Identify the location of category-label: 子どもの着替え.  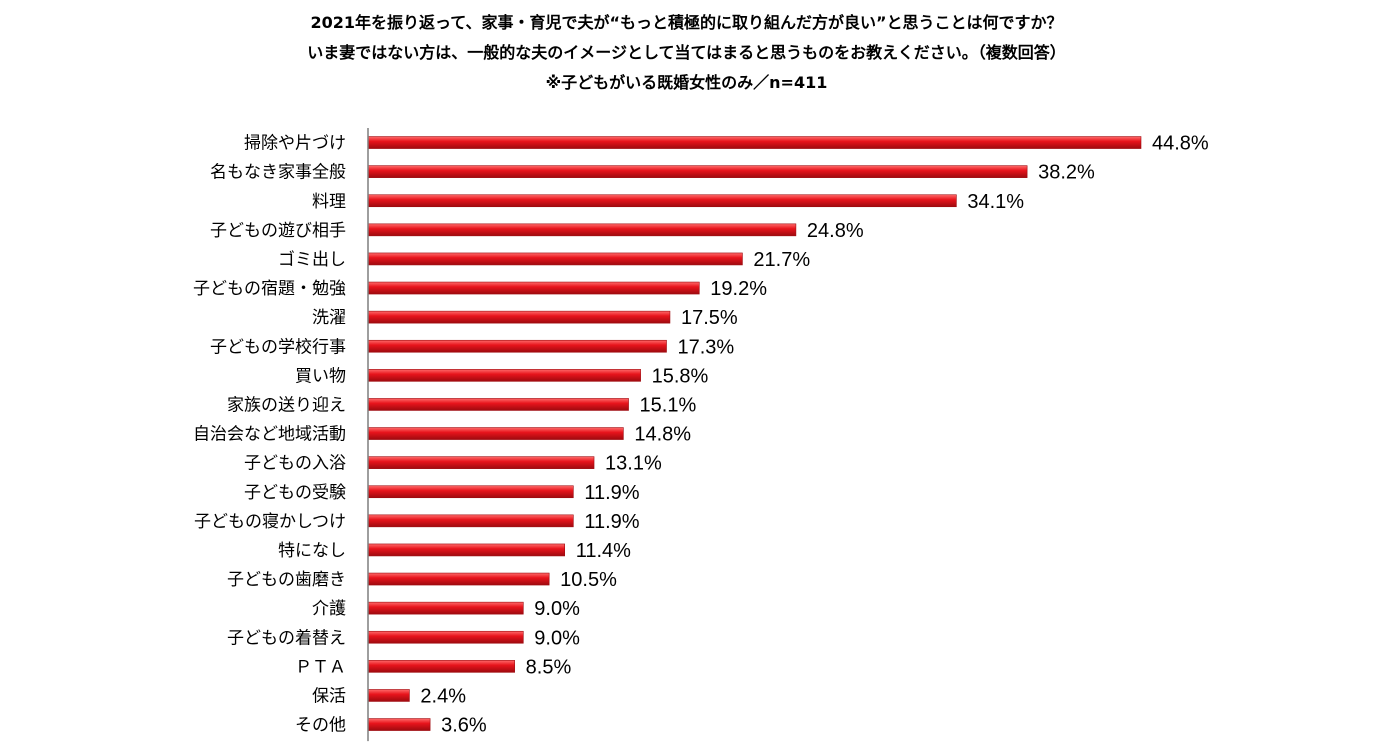
(286, 638).